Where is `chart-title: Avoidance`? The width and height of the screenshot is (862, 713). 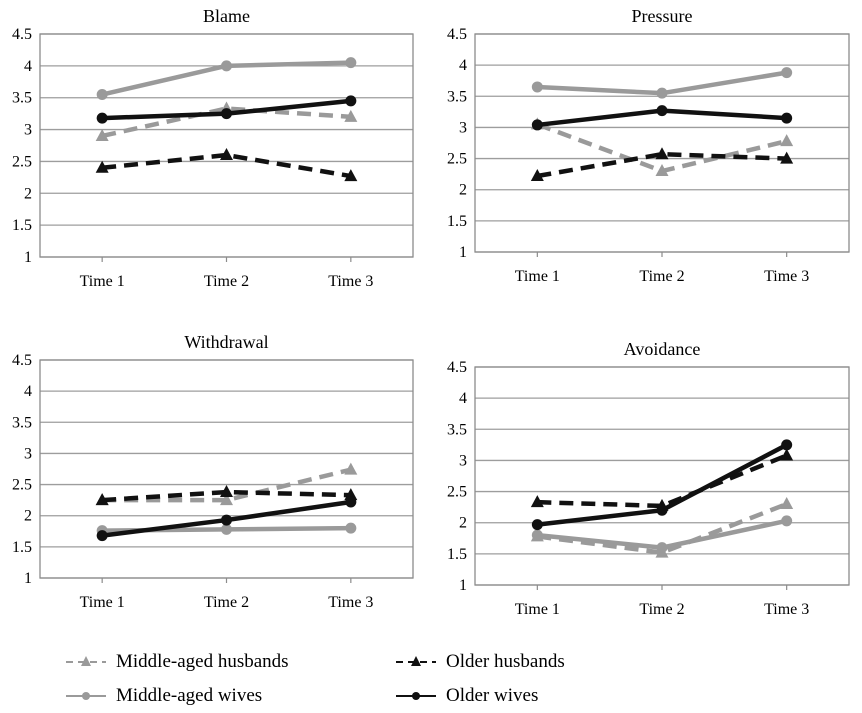
chart-title: Avoidance is located at coordinates (662, 349).